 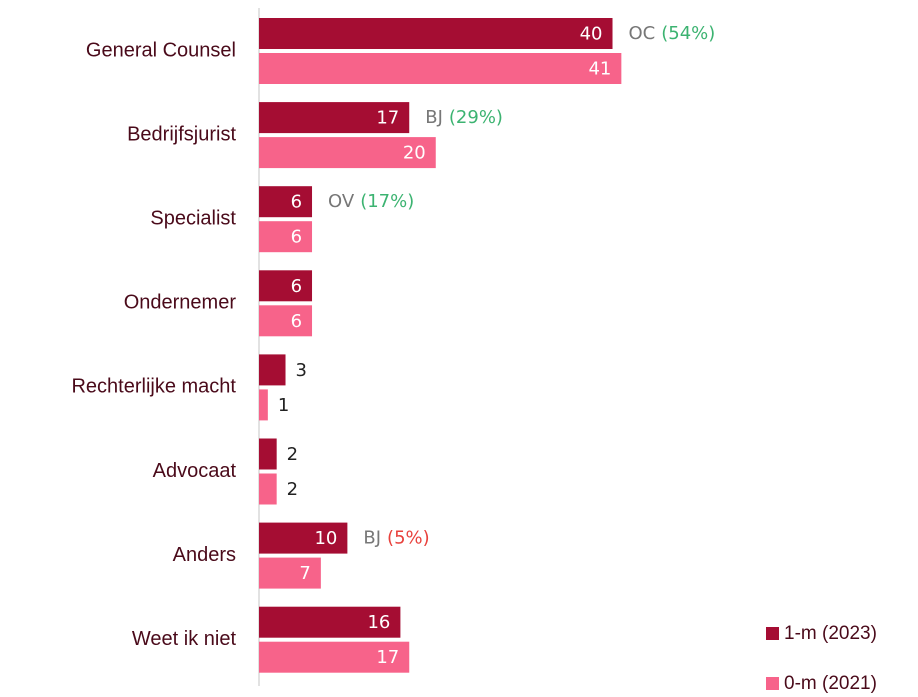 I want to click on annotation: OV (17%), so click(x=371, y=201).